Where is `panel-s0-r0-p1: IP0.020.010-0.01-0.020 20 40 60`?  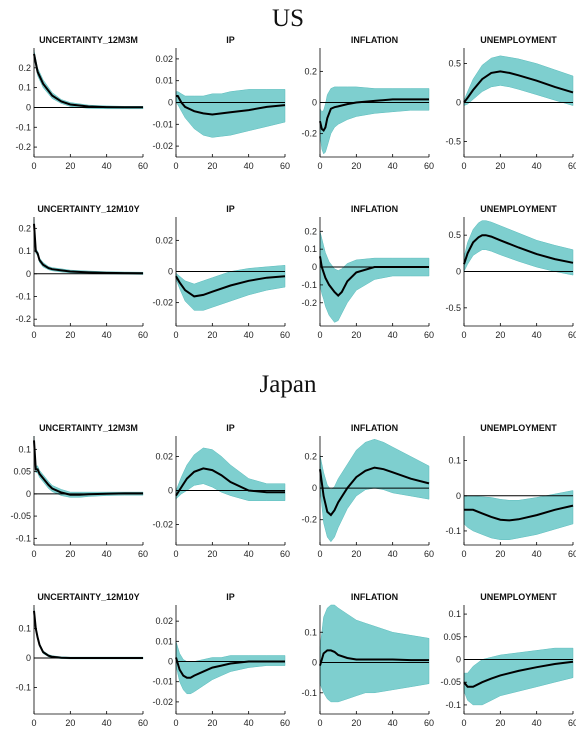 panel-s0-r0-p1: IP0.020.010-0.01-0.020 20 40 60 is located at coordinates (221, 103).